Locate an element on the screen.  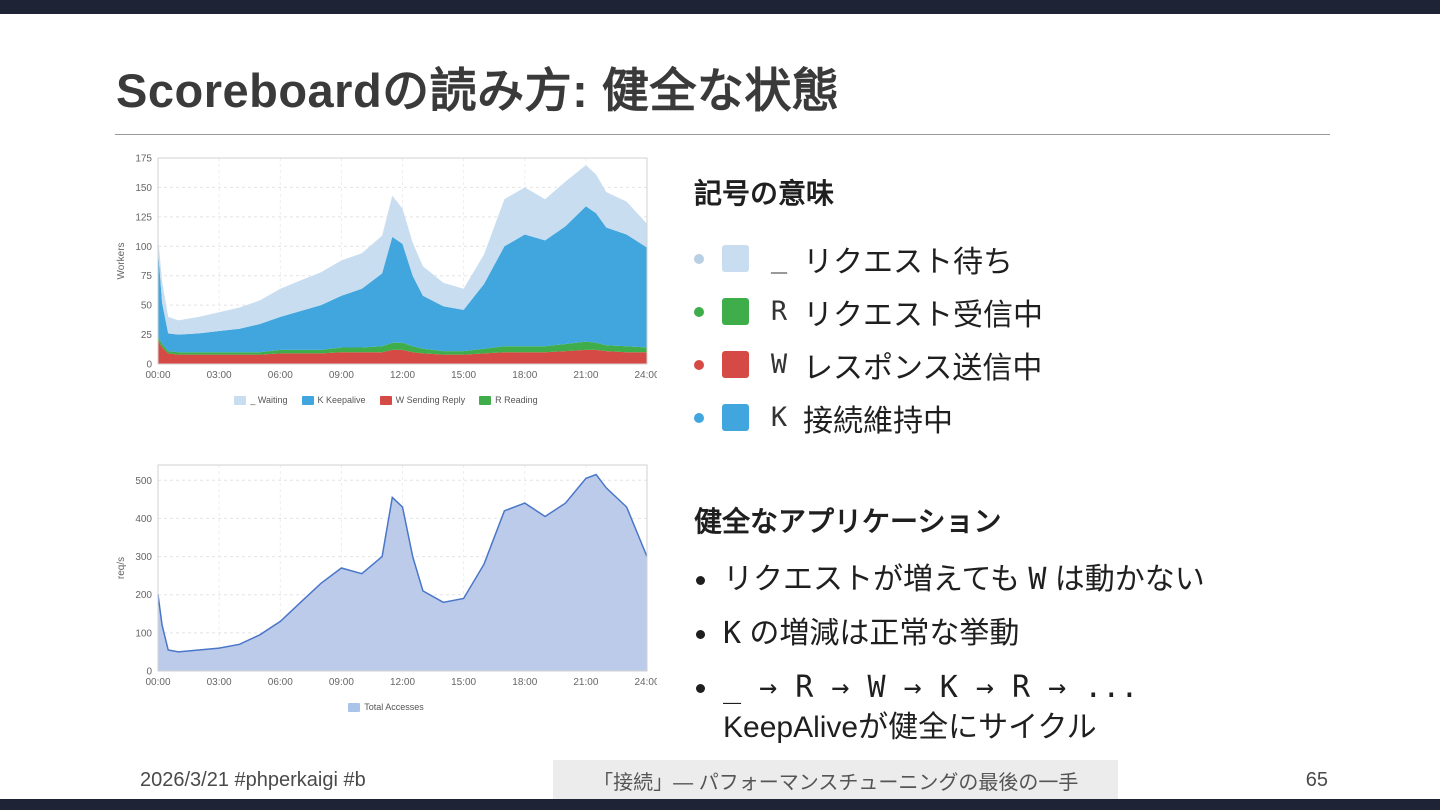
scoreboard-letter: K is located at coordinates (779, 417).